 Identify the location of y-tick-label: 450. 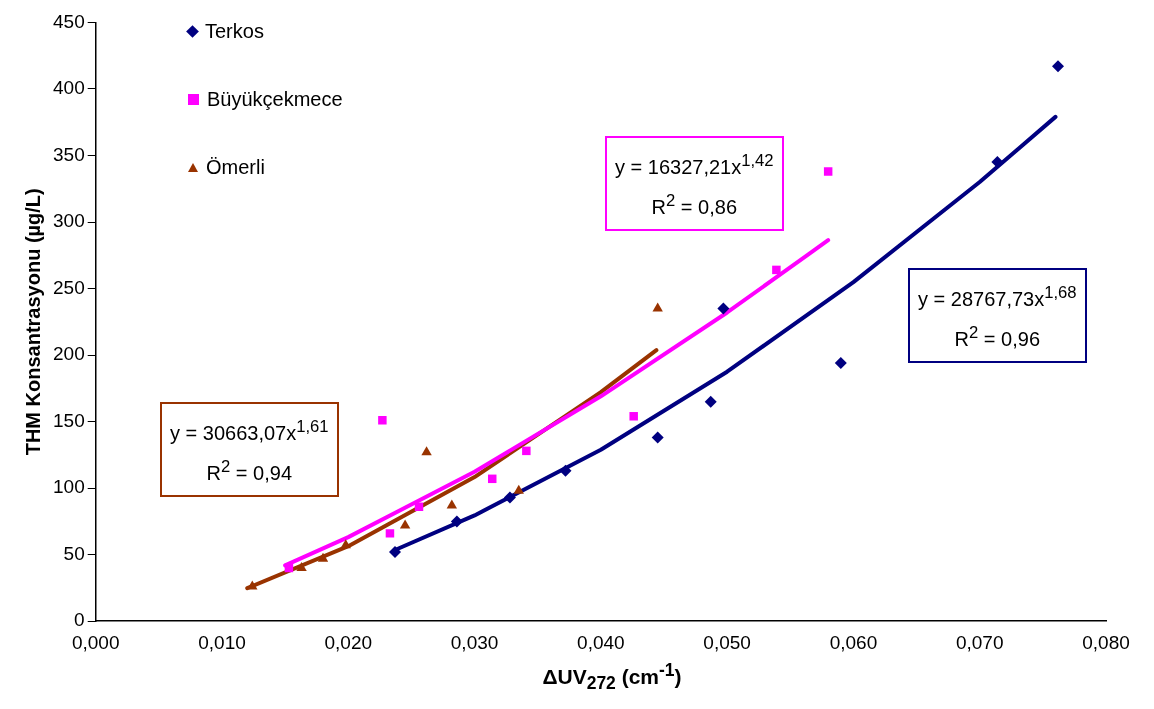
(69, 21).